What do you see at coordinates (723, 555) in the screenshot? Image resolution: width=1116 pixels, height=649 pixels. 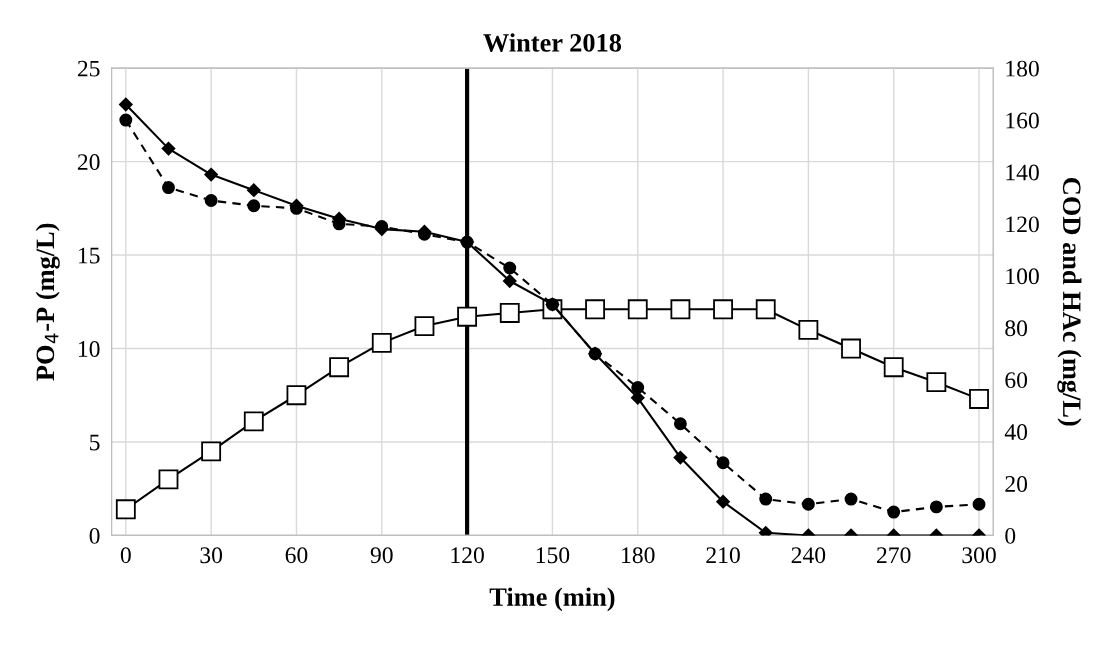 I see `x-tick-label: 210` at bounding box center [723, 555].